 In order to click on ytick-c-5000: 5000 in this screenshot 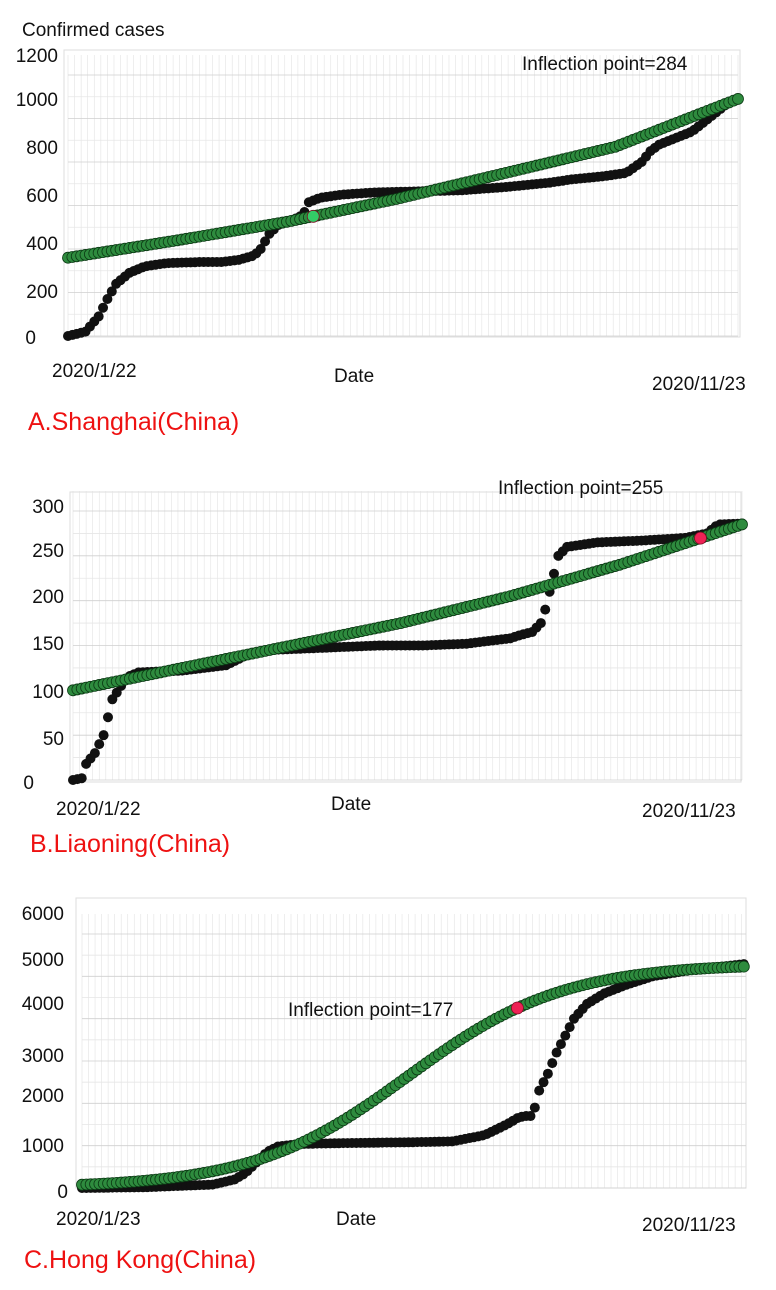, I will do `click(43, 960)`.